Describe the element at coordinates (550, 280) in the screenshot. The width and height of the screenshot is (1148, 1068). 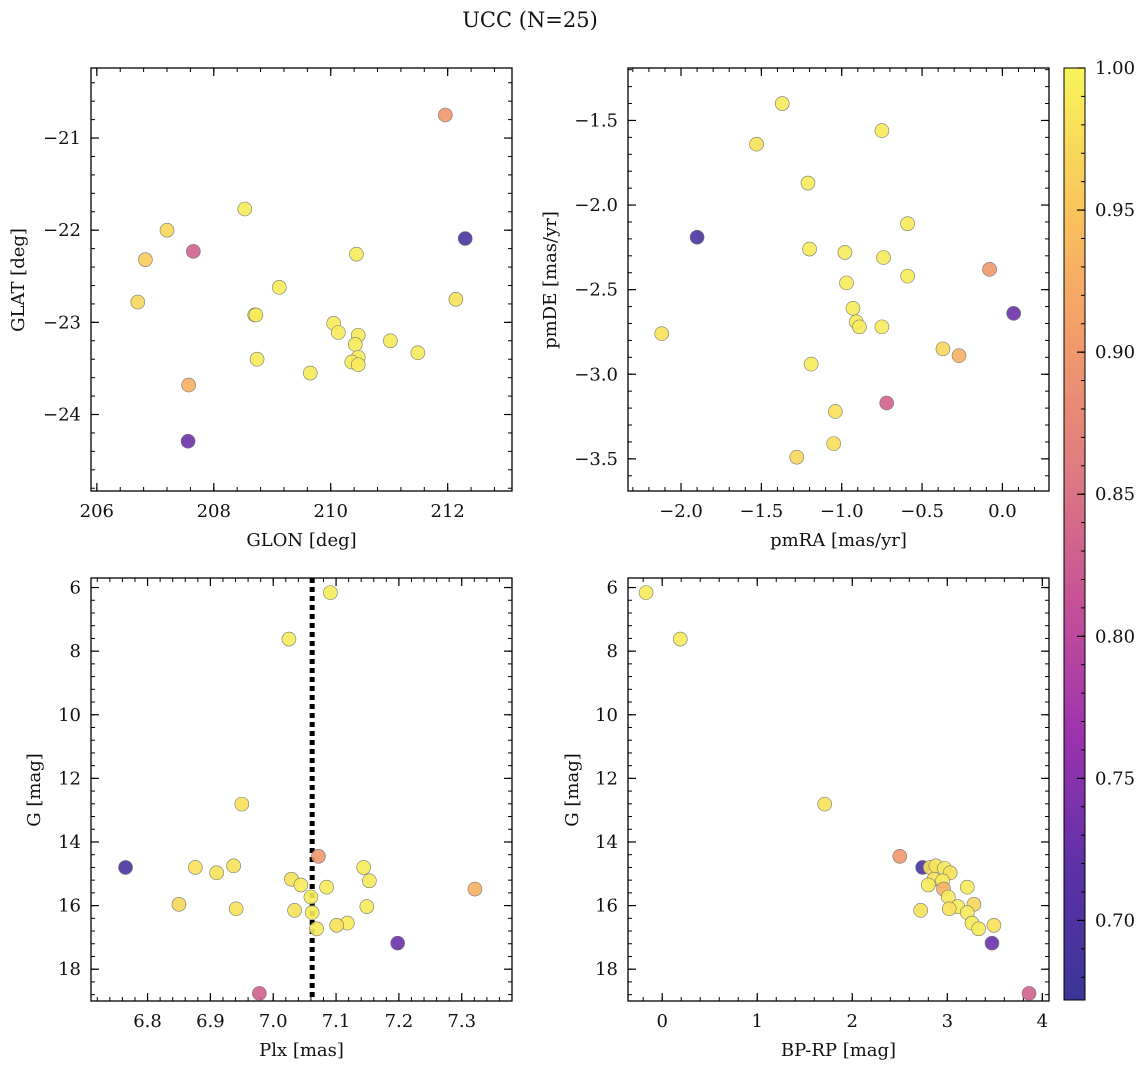
I see `y-axis-label: pmDE [mas/yr]` at that location.